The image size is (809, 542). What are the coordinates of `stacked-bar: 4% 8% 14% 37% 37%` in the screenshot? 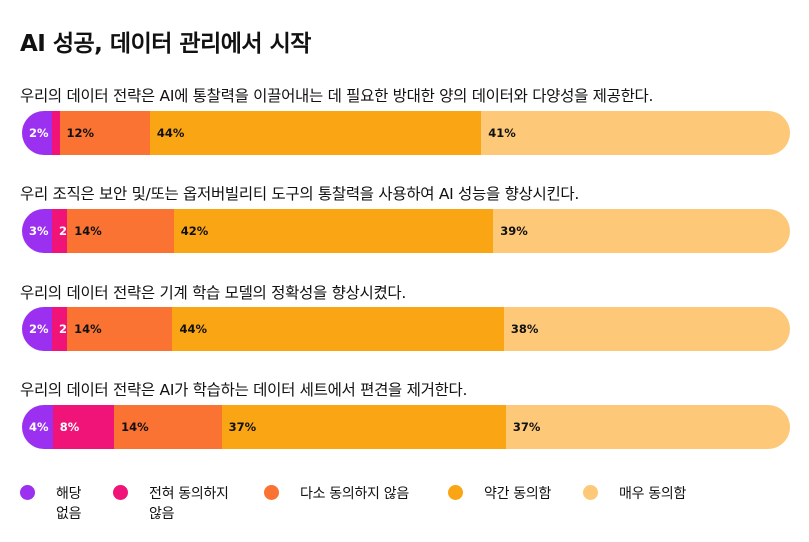 It's located at (406, 427).